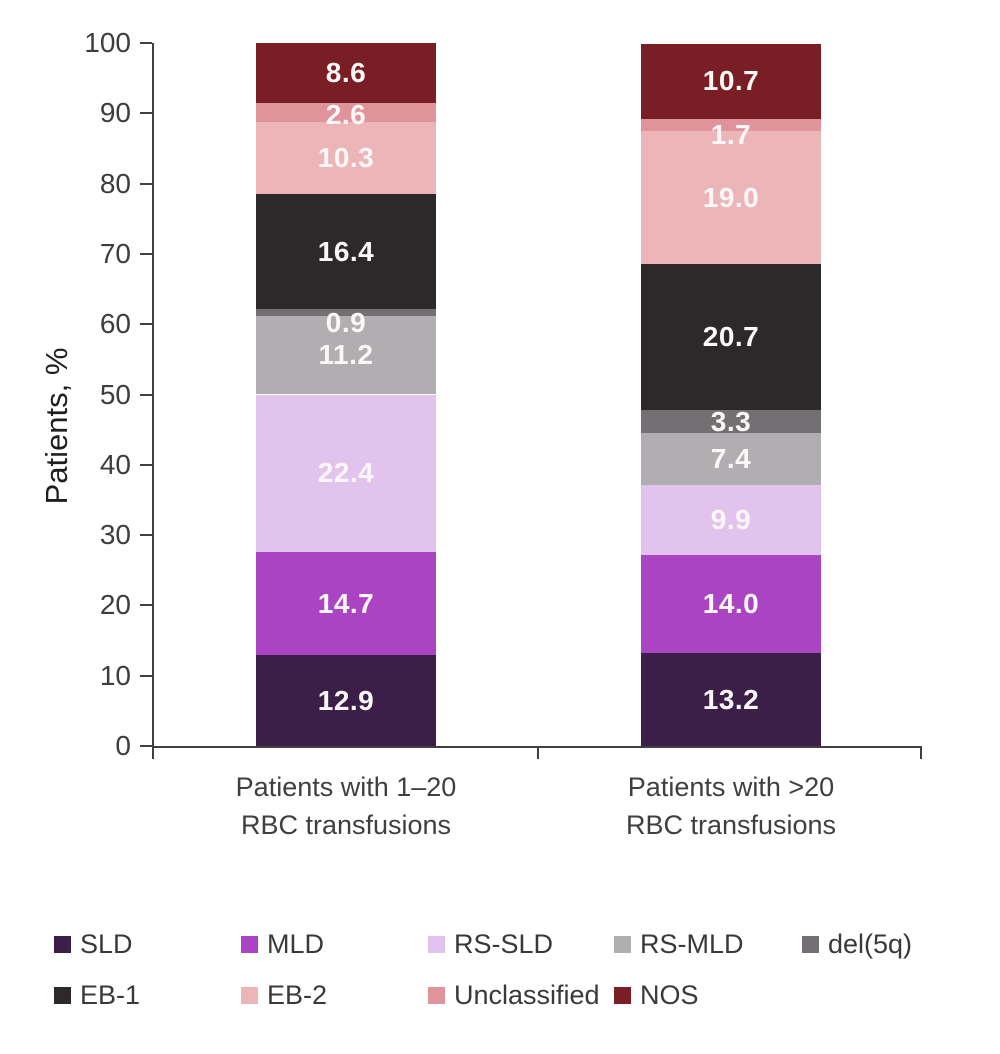  What do you see at coordinates (110, 995) in the screenshot?
I see `legend-label-eb-1: EB-1` at bounding box center [110, 995].